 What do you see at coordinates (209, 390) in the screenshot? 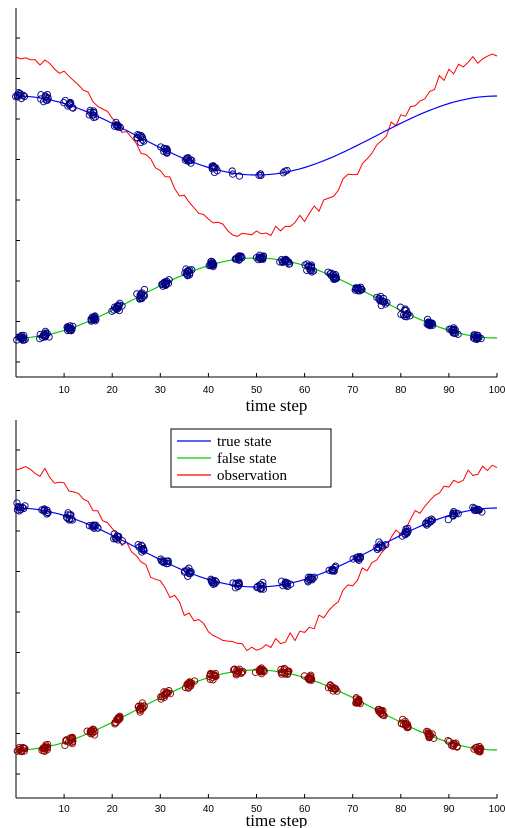
I see `x-tick-label: 40` at bounding box center [209, 390].